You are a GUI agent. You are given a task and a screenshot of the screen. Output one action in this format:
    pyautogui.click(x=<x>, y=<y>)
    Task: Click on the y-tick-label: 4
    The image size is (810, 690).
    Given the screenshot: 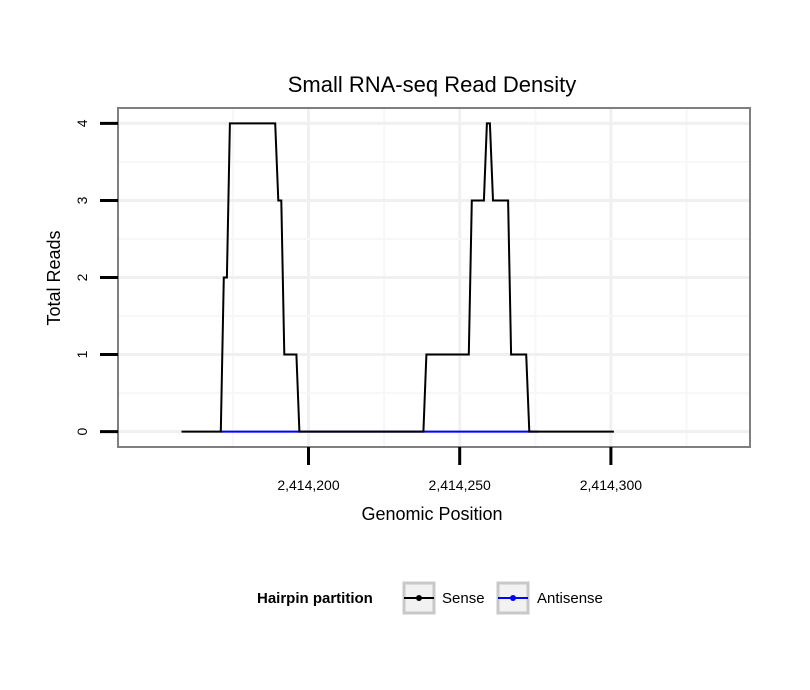 What is the action you would take?
    pyautogui.click(x=82, y=123)
    